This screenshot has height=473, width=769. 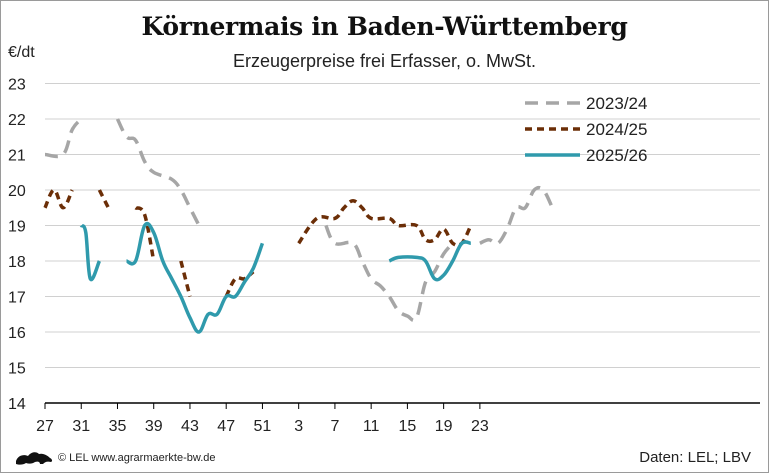 What do you see at coordinates (45, 426) in the screenshot?
I see `x-tick-label: 27` at bounding box center [45, 426].